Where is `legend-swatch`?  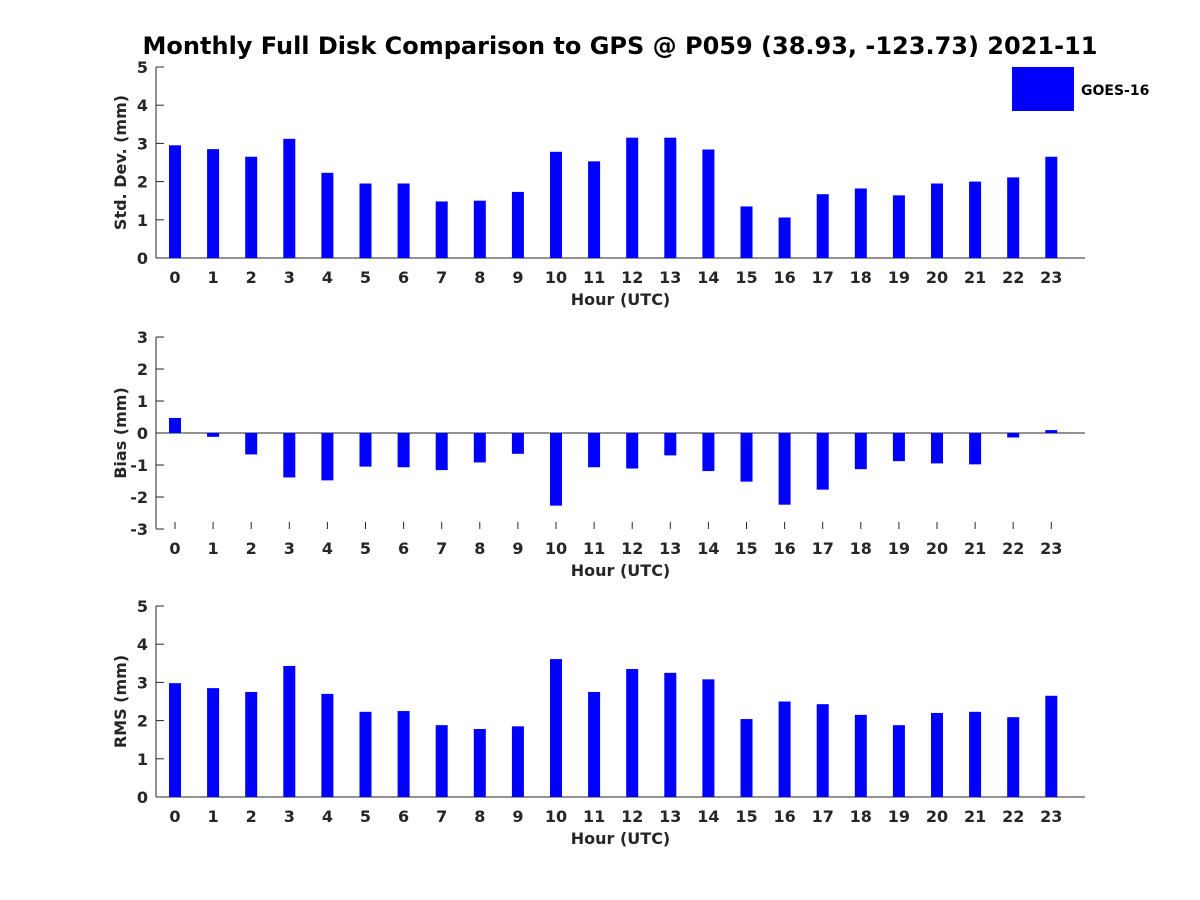 legend-swatch is located at coordinates (1043, 89).